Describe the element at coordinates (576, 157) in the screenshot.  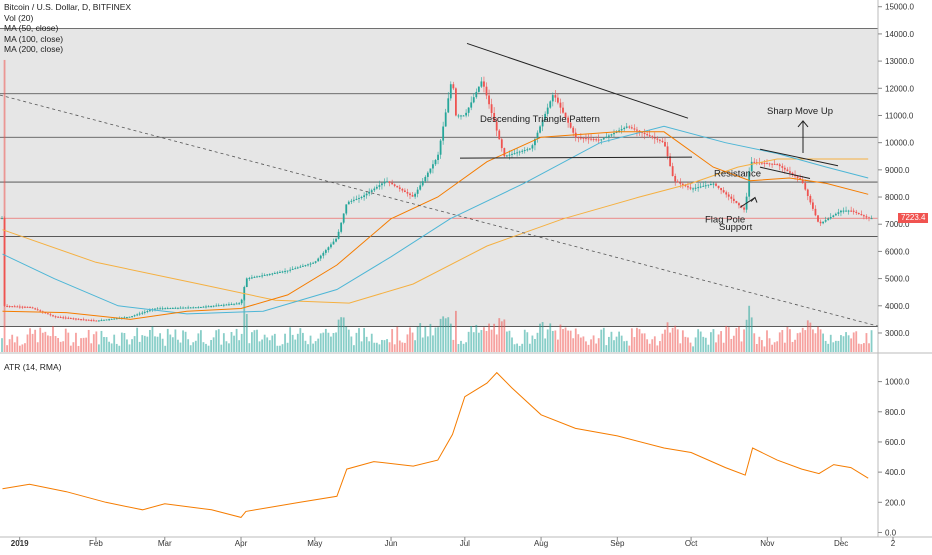
I see `triangle-support-line` at that location.